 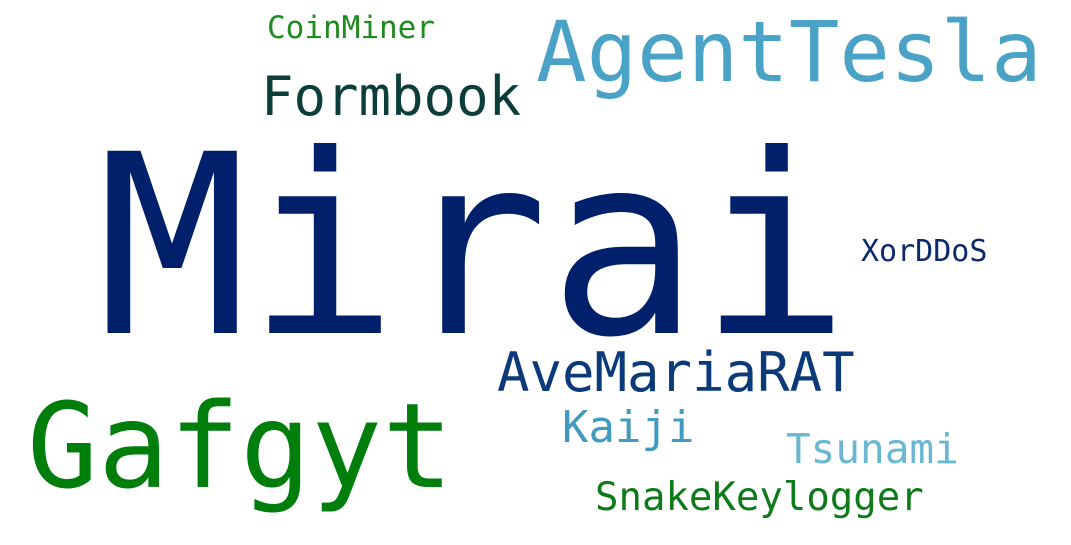 I want to click on word-formbook: Formbook, so click(x=391, y=96).